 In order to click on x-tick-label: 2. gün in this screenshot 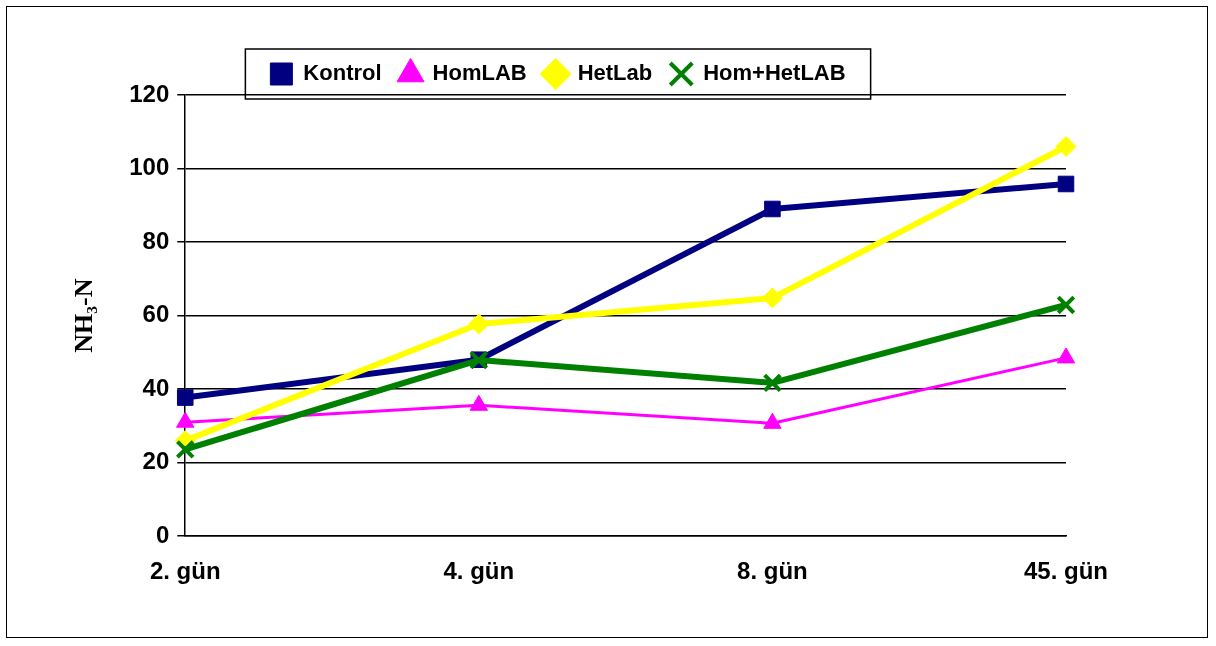, I will do `click(185, 571)`.